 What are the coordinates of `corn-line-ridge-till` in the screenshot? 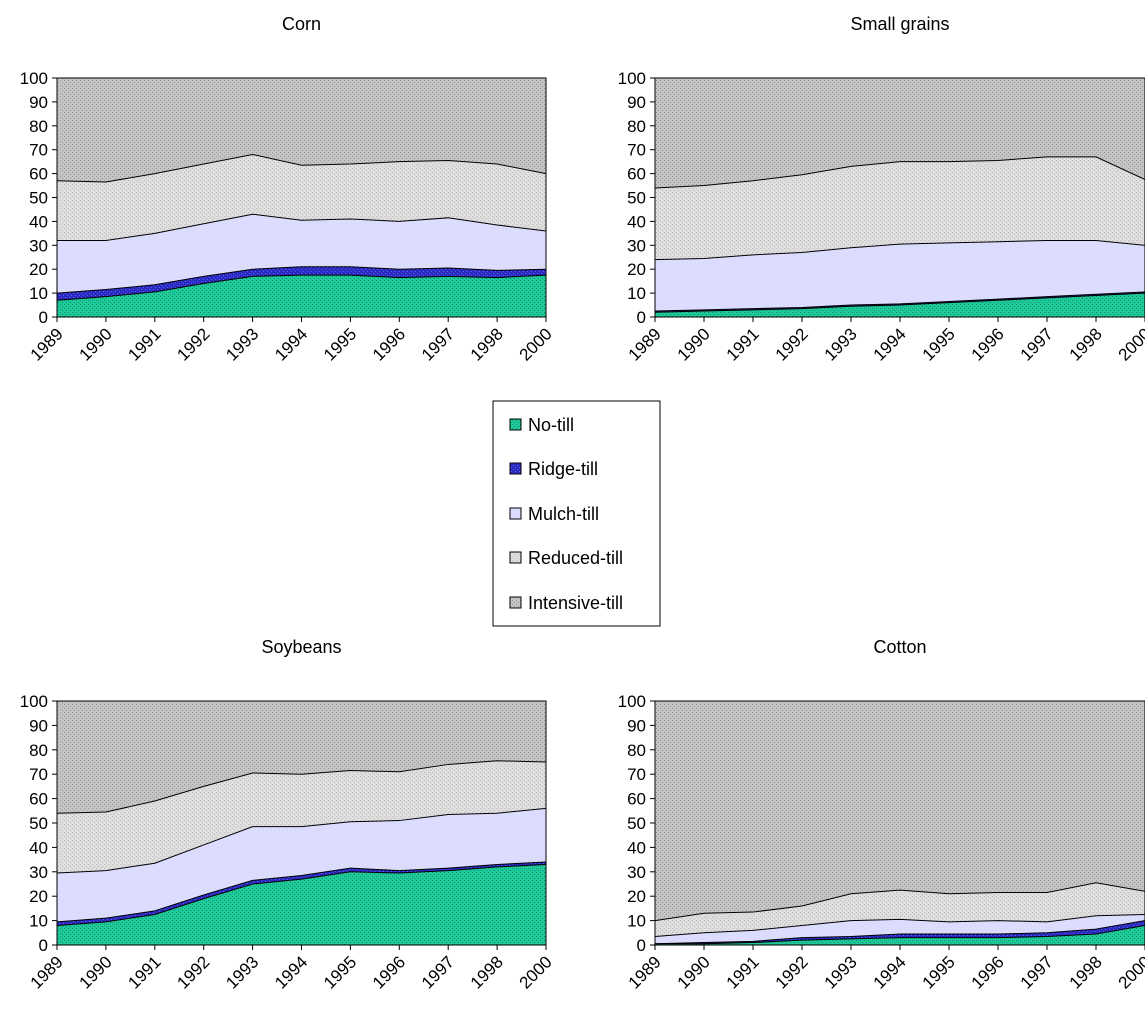 It's located at (301, 280).